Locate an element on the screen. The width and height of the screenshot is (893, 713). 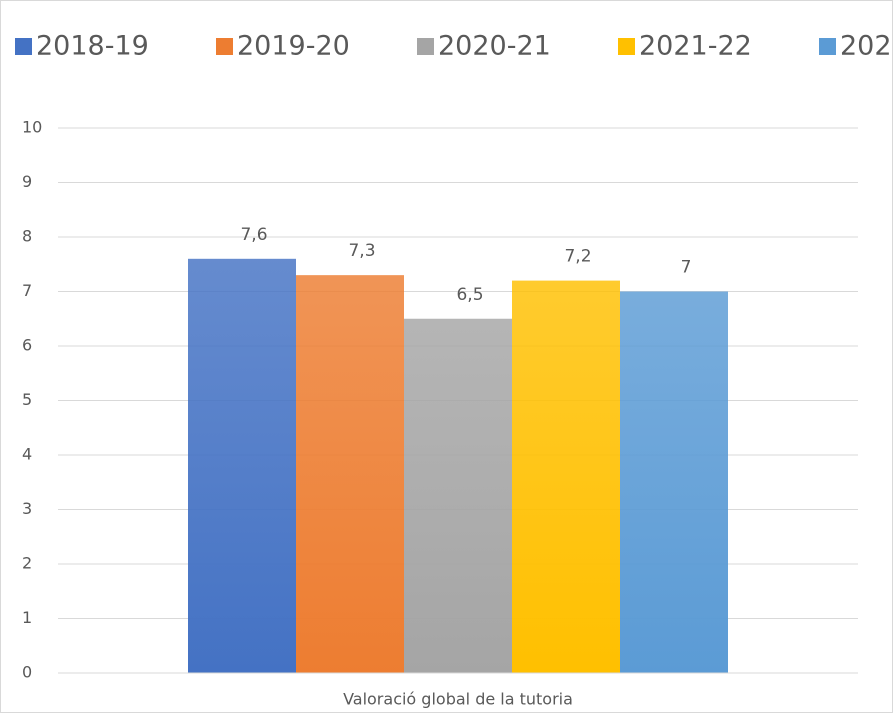
x-tick-label: Valoració global de la tutoria is located at coordinates (458, 699).